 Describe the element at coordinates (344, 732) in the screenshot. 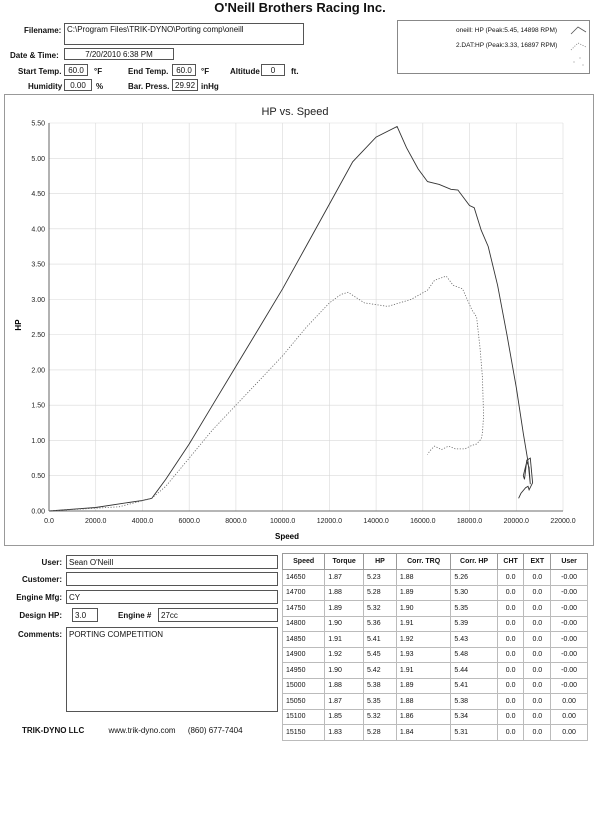

I see `table-cell: 1.83` at that location.